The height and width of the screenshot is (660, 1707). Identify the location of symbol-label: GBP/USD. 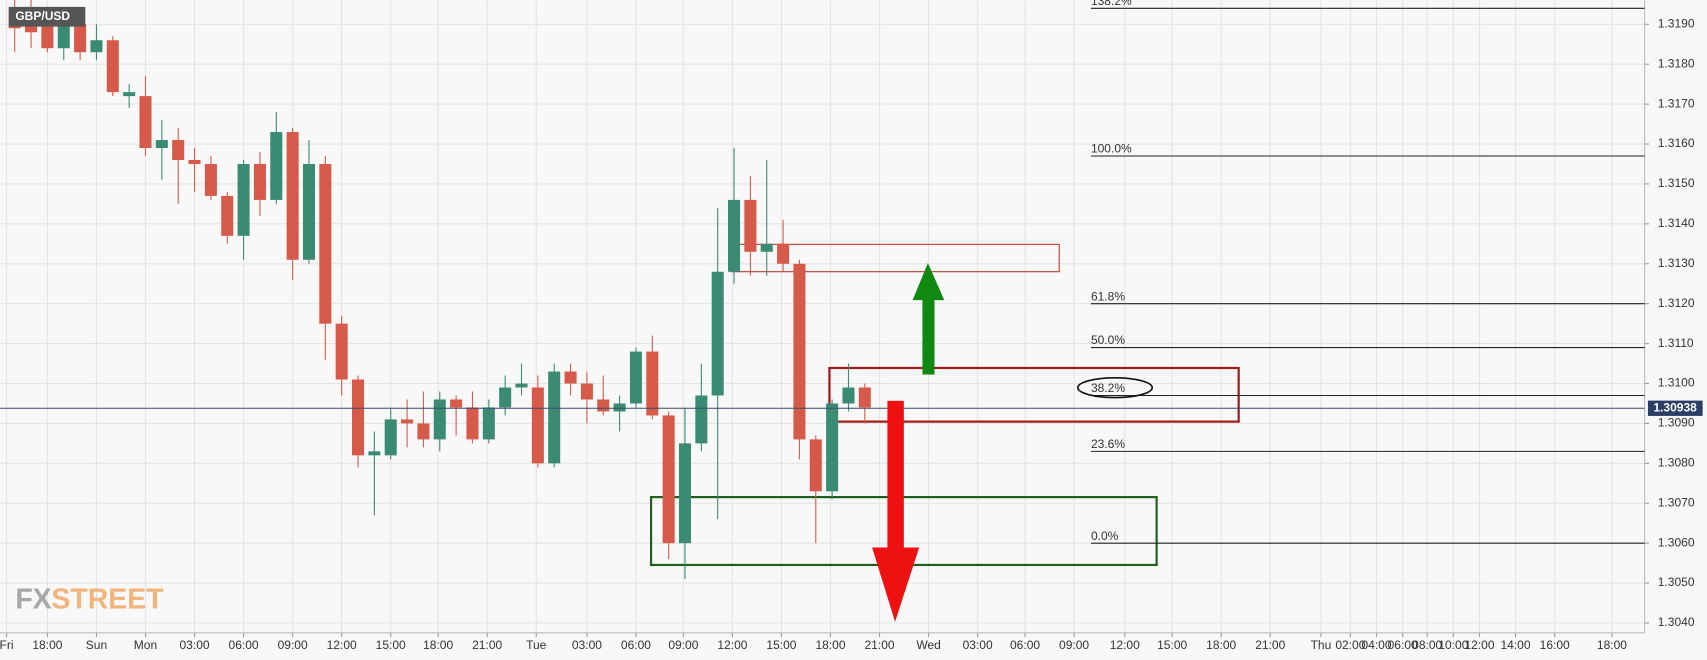
(42, 16).